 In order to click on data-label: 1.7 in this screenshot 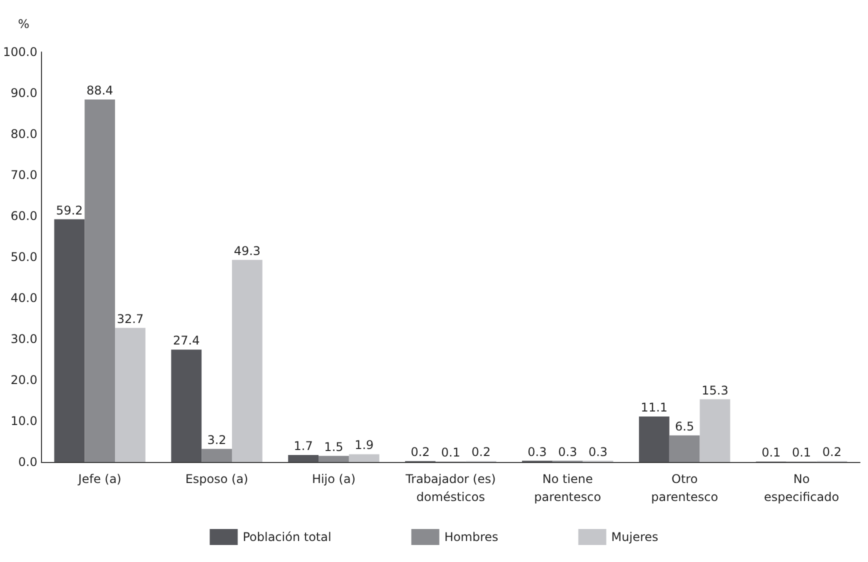, I will do `click(303, 446)`.